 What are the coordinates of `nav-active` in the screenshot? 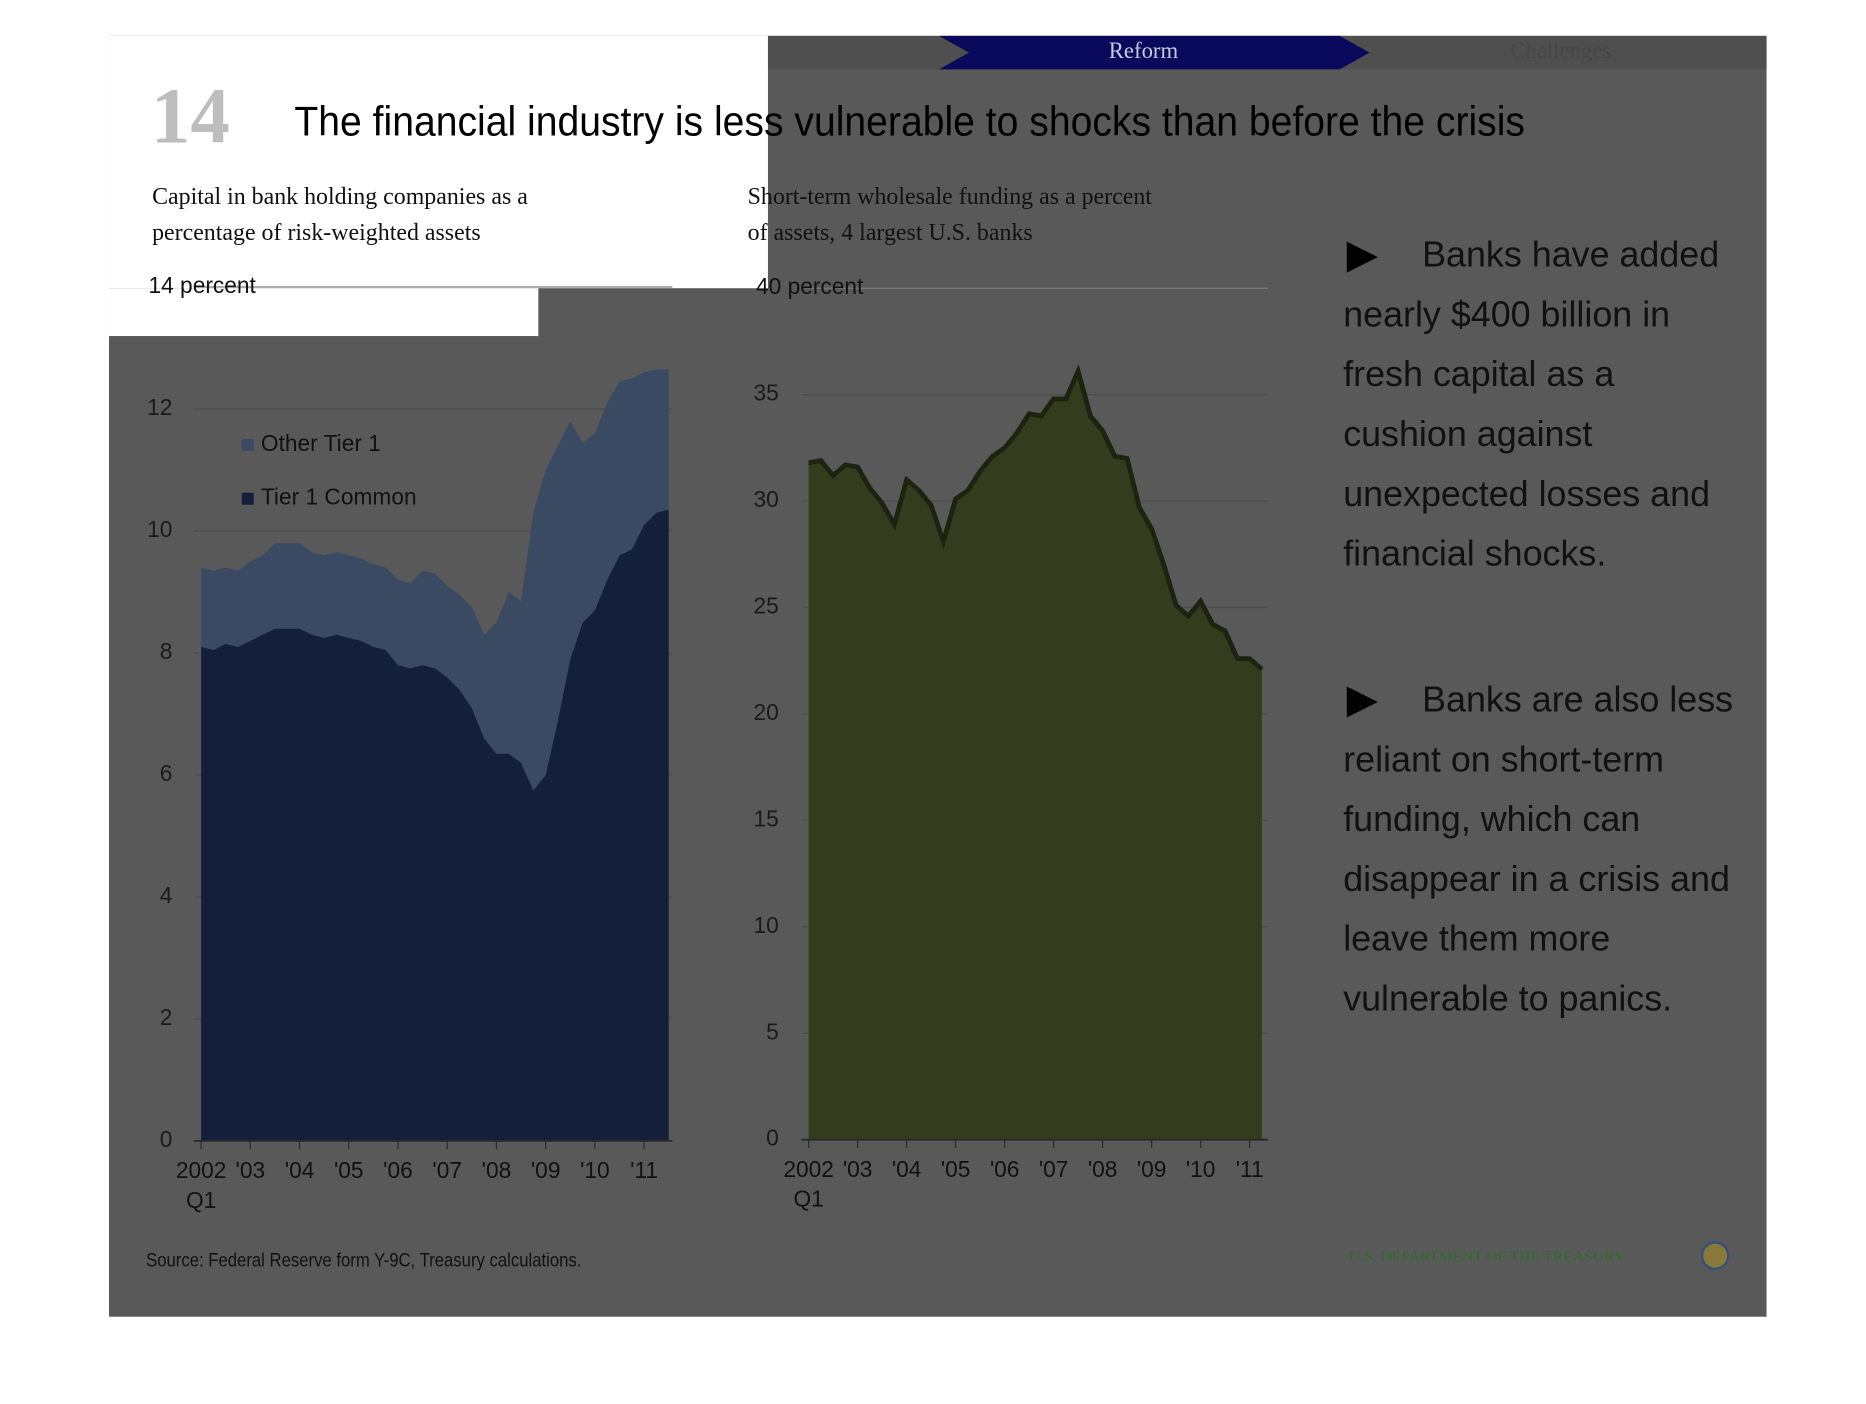 It's located at (1154, 52).